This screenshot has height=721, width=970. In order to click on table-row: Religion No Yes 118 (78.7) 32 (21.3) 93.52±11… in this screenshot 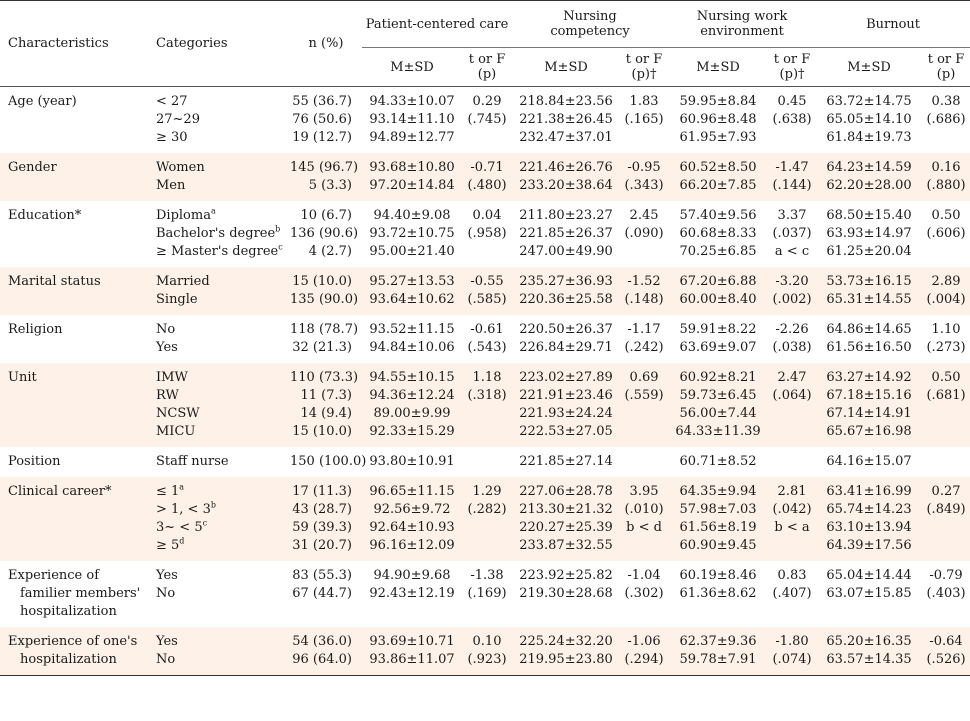, I will do `click(485, 339)`.